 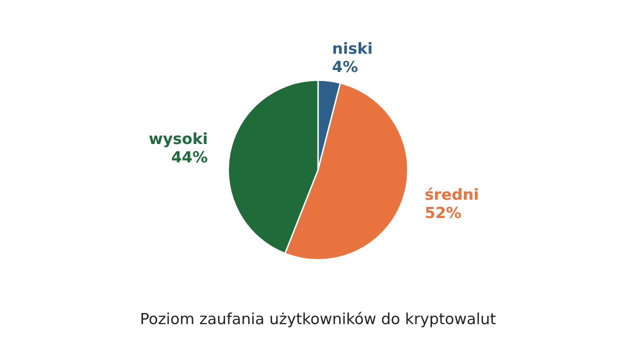 I want to click on text: Poziom zaufania użytkowników do kryptowalut, so click(x=319, y=320).